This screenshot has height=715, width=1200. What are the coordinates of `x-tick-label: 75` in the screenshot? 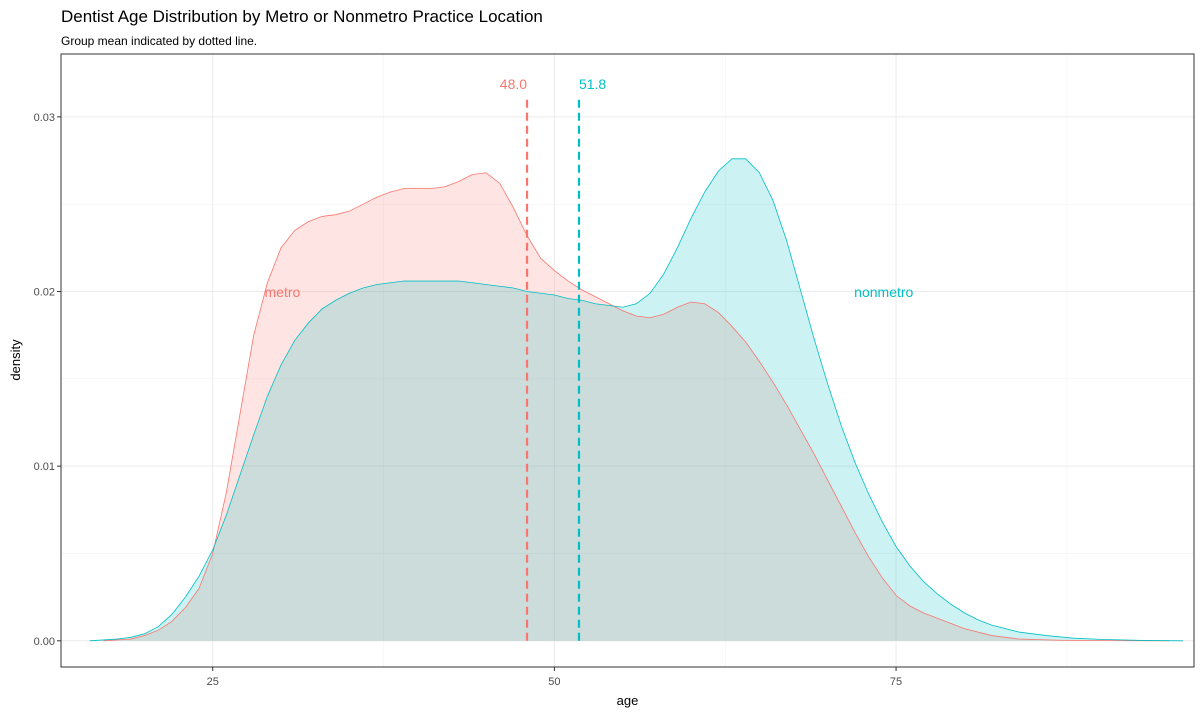 It's located at (896, 682).